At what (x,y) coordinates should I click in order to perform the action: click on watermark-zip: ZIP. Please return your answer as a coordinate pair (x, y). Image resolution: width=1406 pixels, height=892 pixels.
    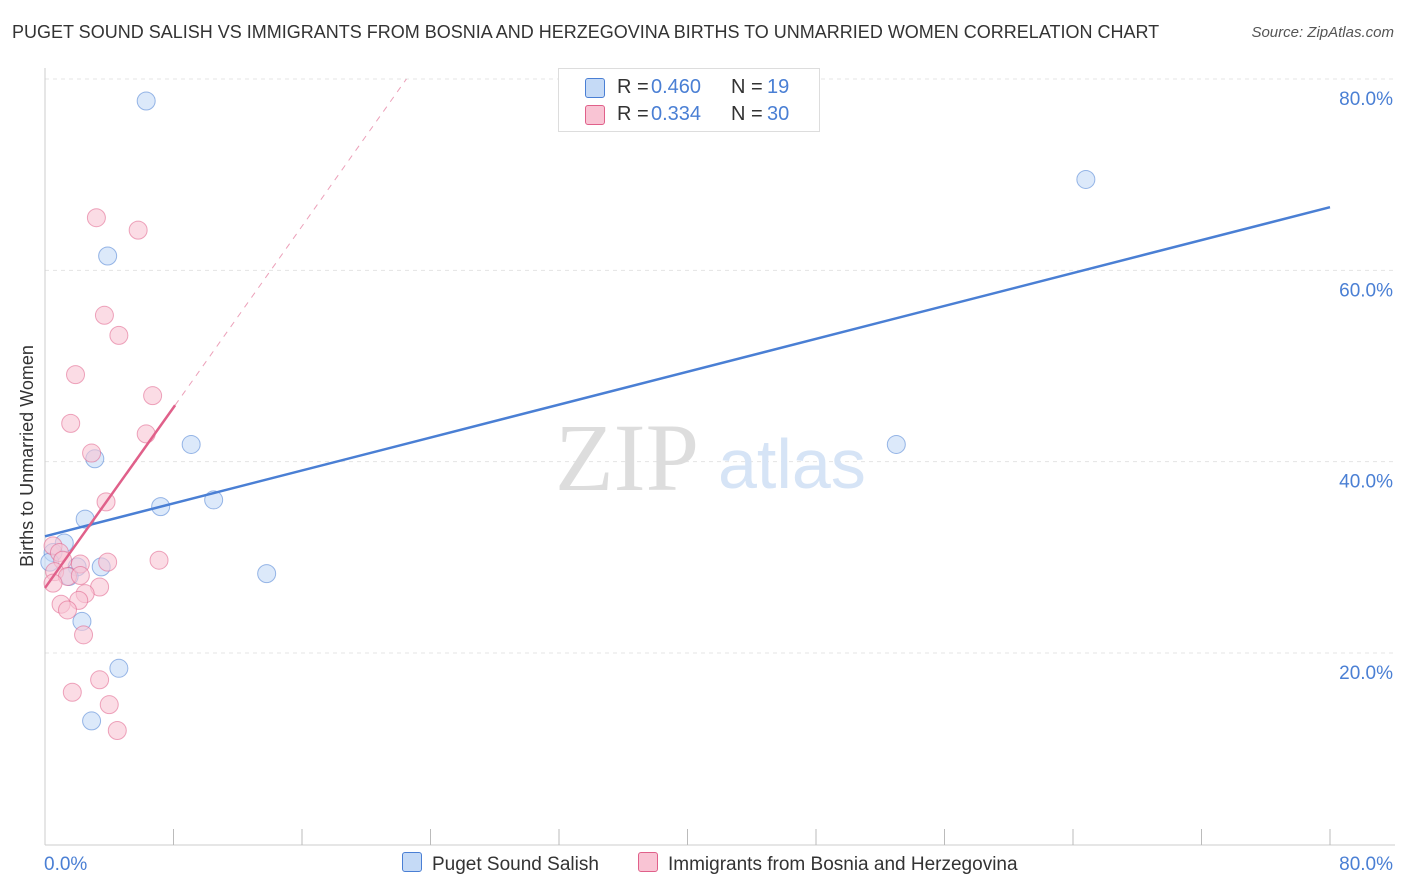
    Looking at the image, I should click on (627, 457).